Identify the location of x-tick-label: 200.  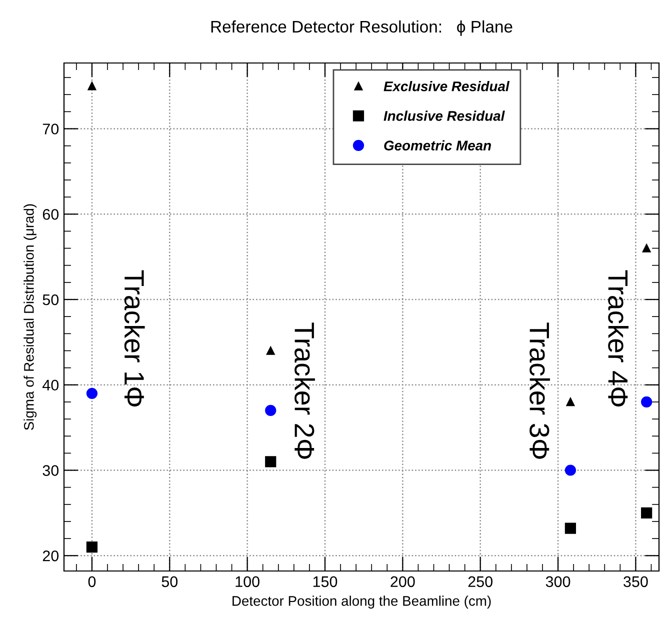
(402, 582).